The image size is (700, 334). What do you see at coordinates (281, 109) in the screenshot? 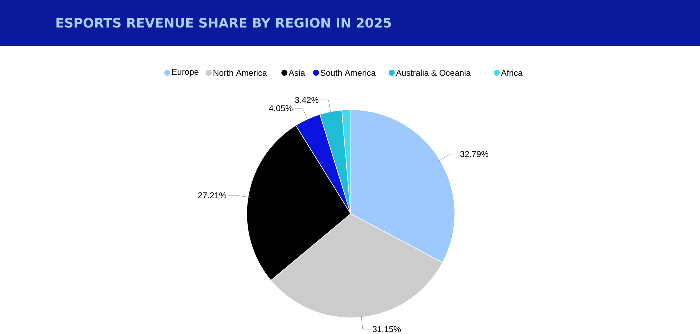
I see `data-label: 4.05%` at bounding box center [281, 109].